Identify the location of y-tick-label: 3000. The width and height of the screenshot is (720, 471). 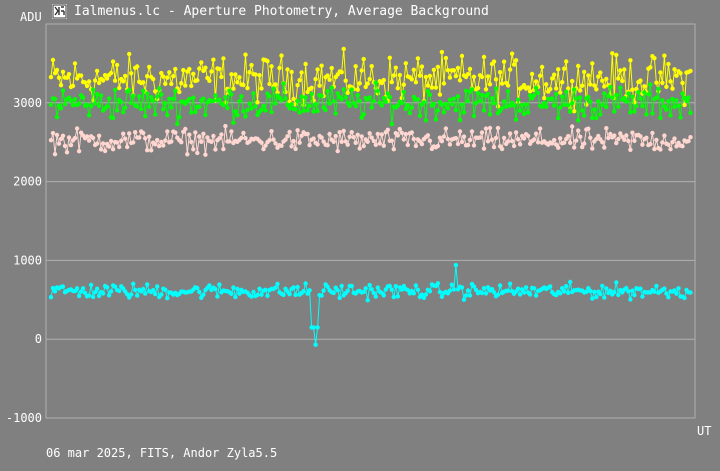
(27, 103).